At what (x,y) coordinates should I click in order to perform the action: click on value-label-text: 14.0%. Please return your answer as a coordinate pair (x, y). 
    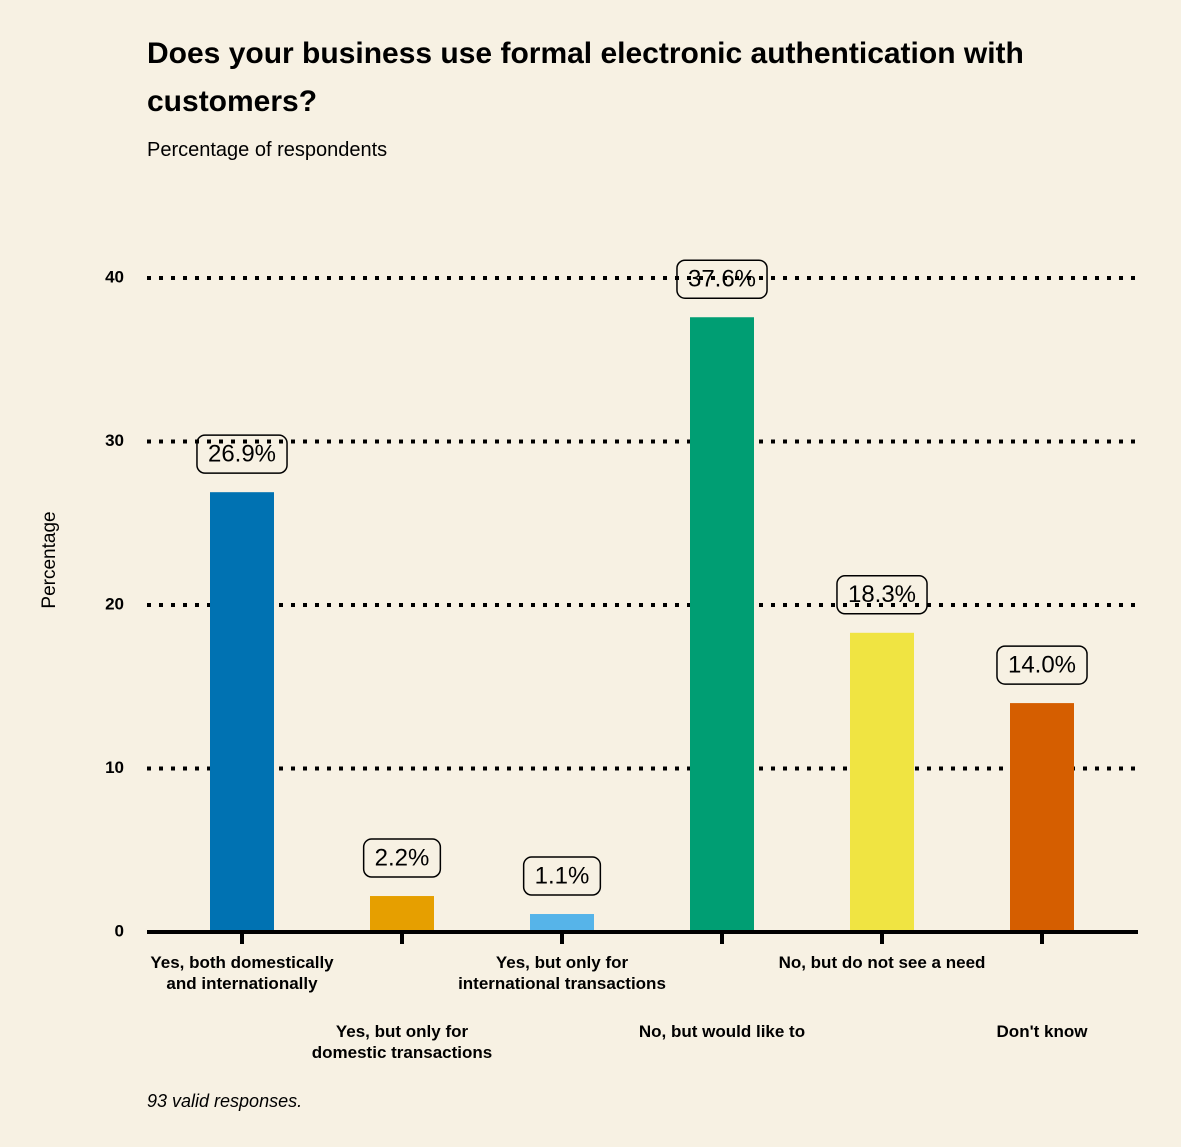
    Looking at the image, I should click on (1042, 664).